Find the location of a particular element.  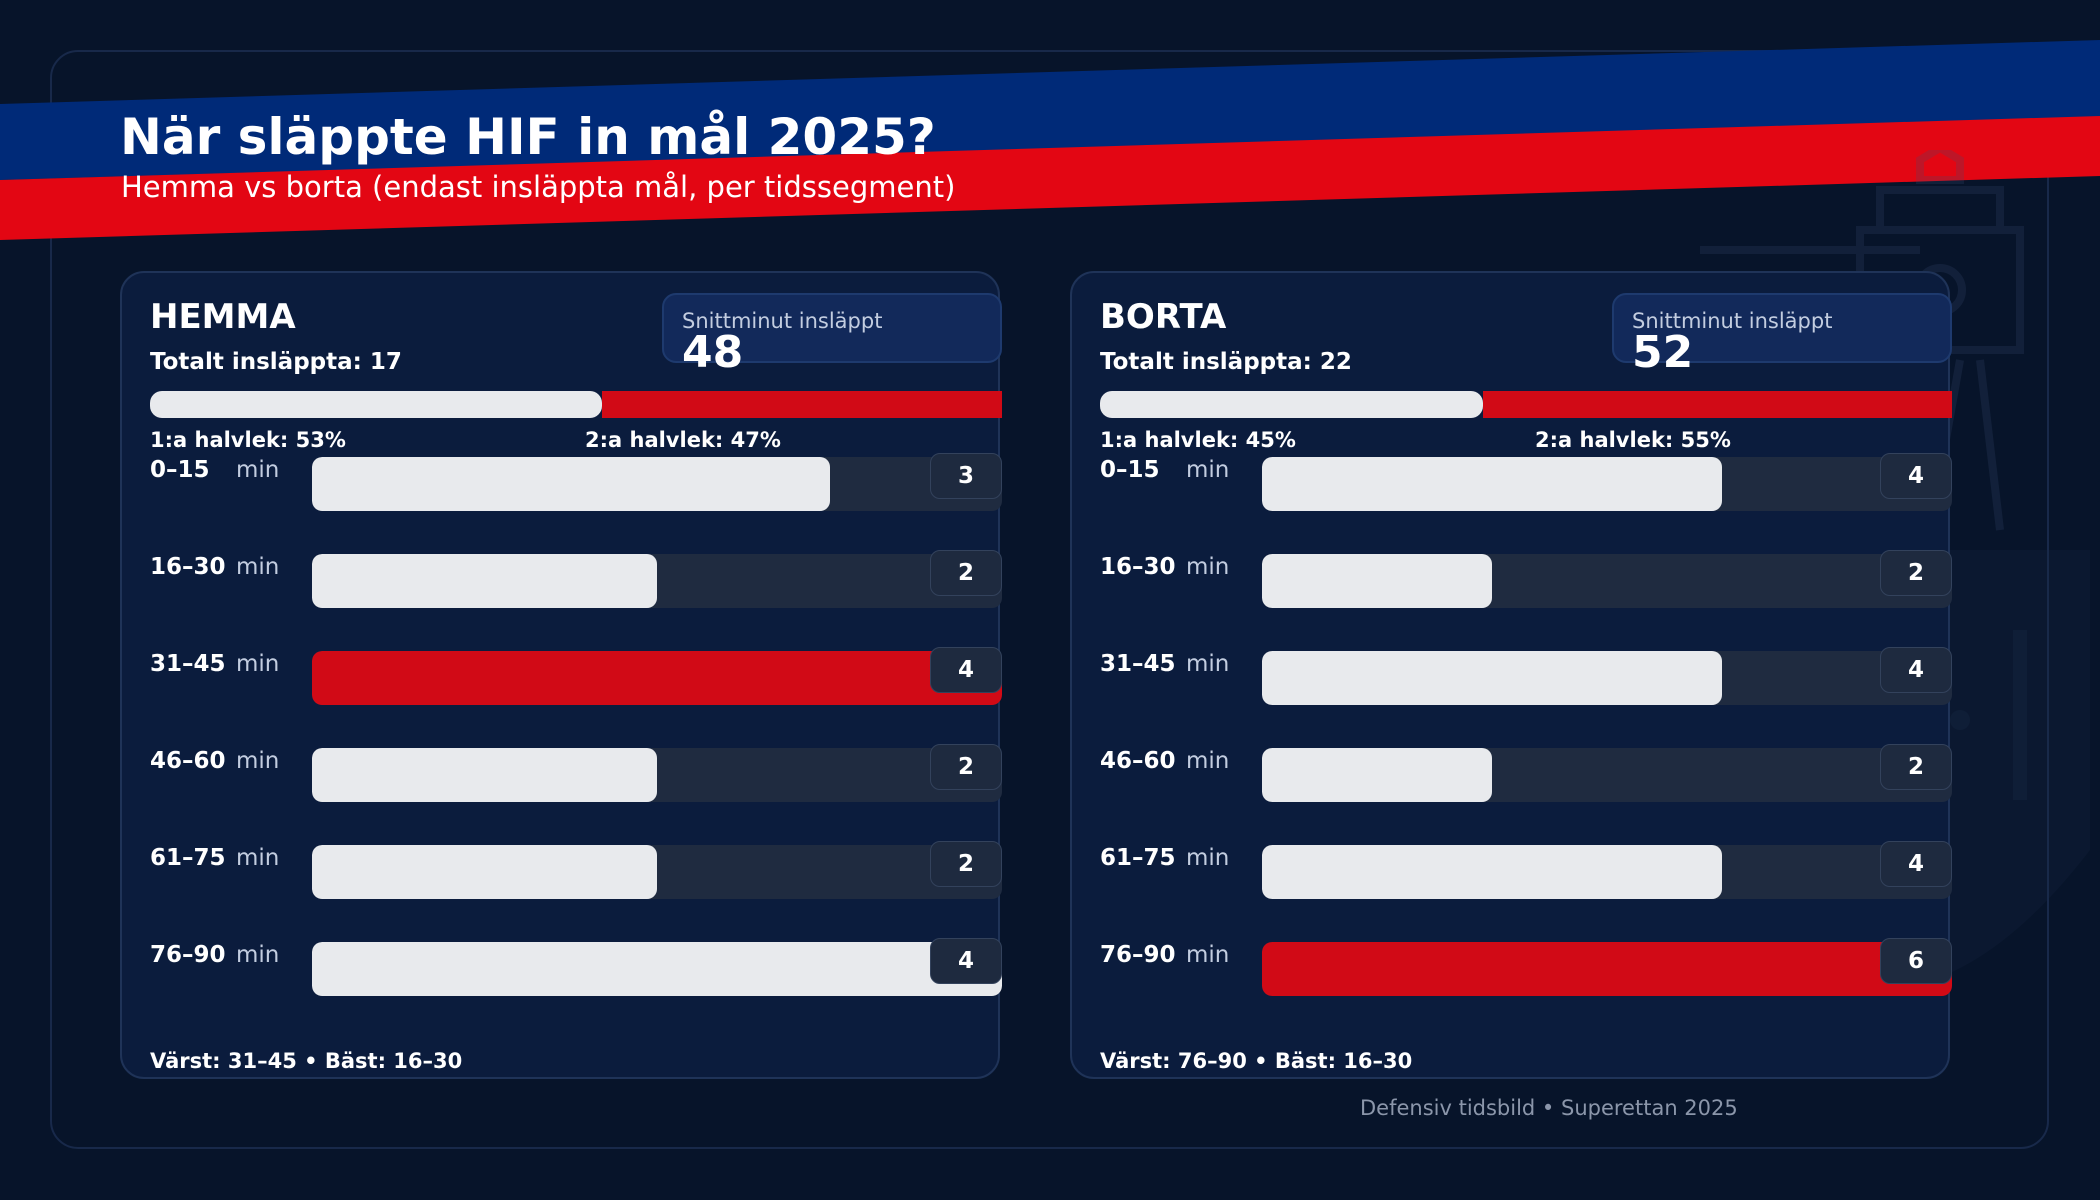

avg-minute-value: 48 is located at coordinates (713, 352).